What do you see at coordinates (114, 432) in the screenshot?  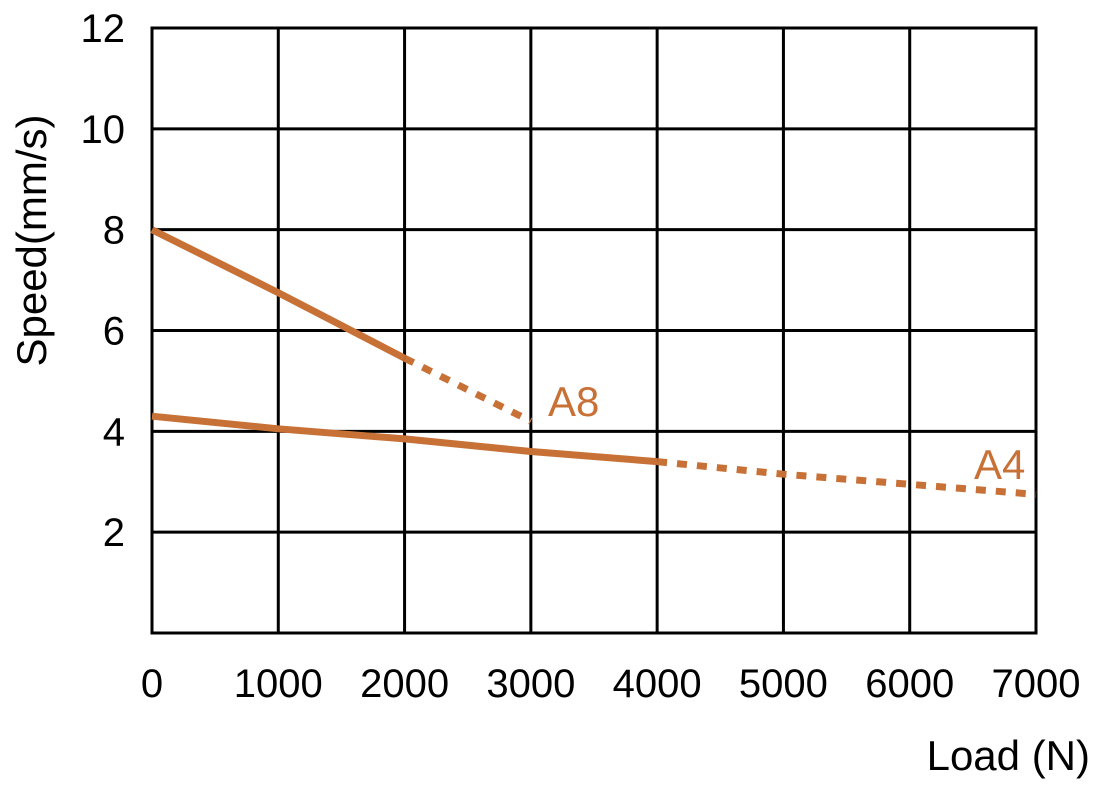 I see `y-tick-label: 4` at bounding box center [114, 432].